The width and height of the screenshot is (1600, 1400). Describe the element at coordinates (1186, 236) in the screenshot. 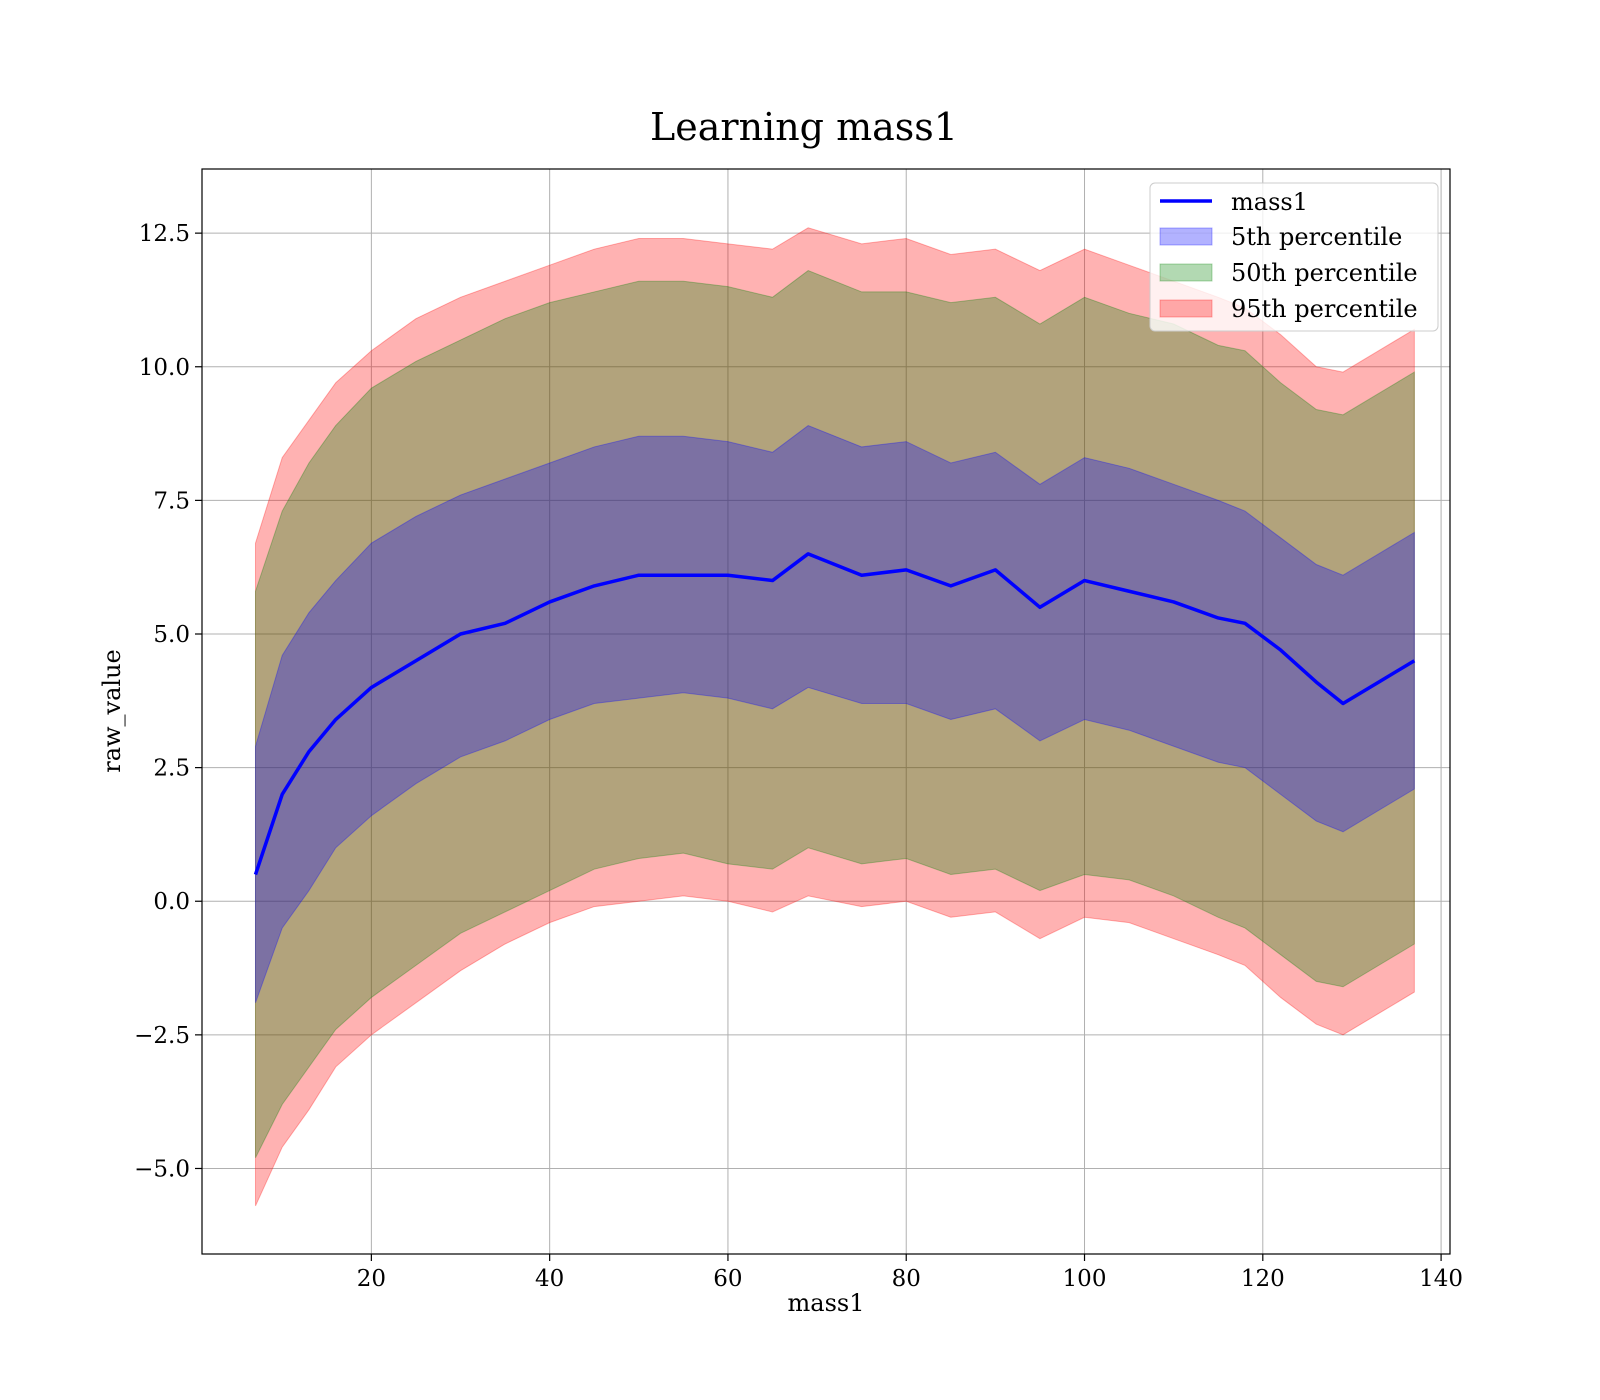

I see `legend-swatch-5th-percentile` at that location.